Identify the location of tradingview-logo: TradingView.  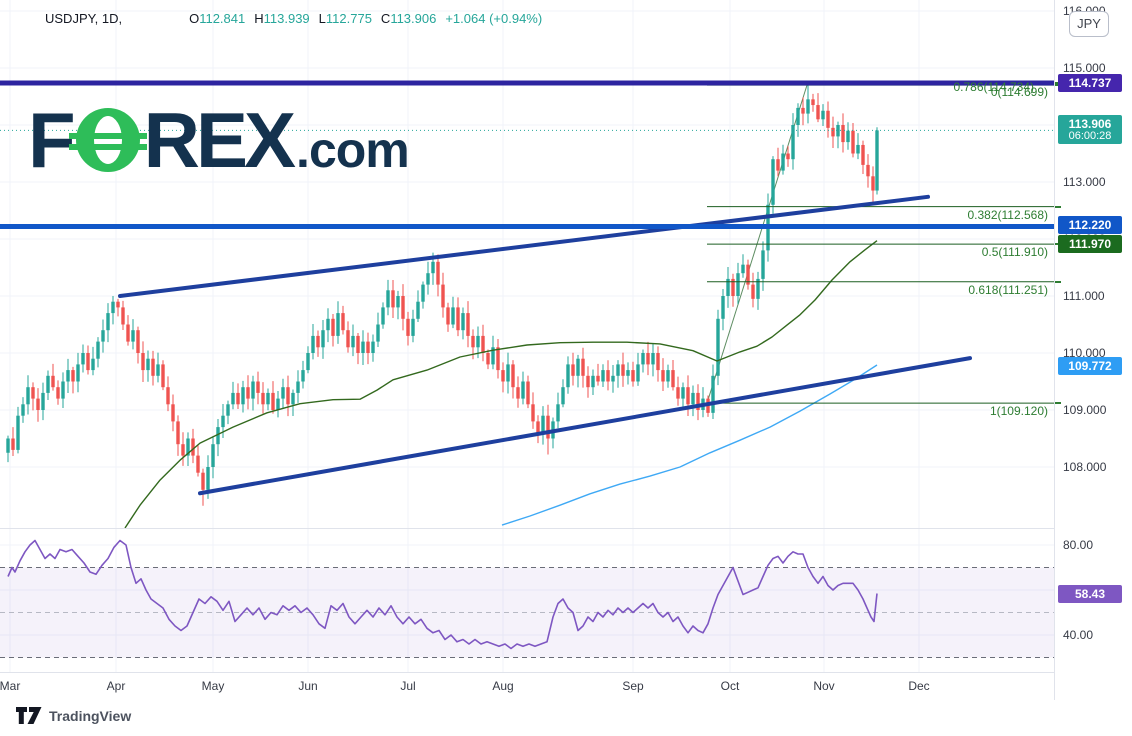
(73, 715).